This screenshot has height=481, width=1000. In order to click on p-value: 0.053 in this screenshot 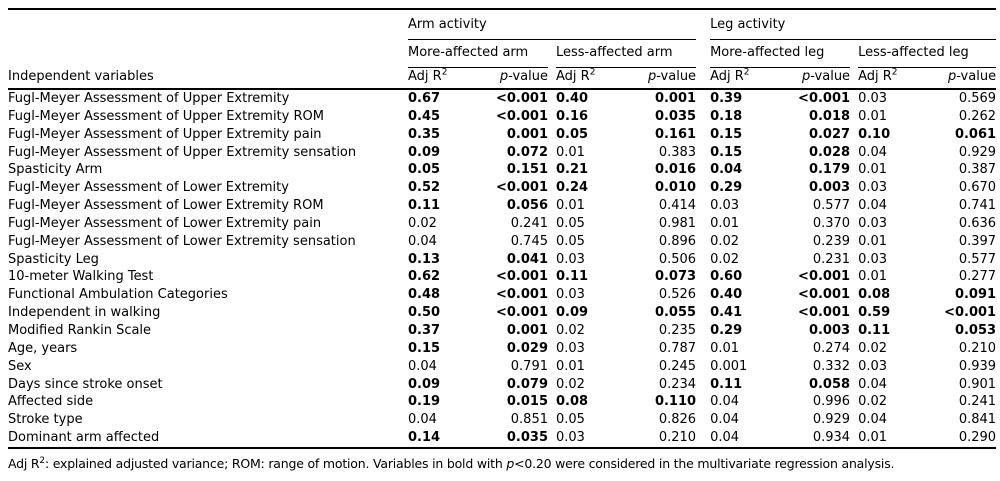, I will do `click(975, 330)`.